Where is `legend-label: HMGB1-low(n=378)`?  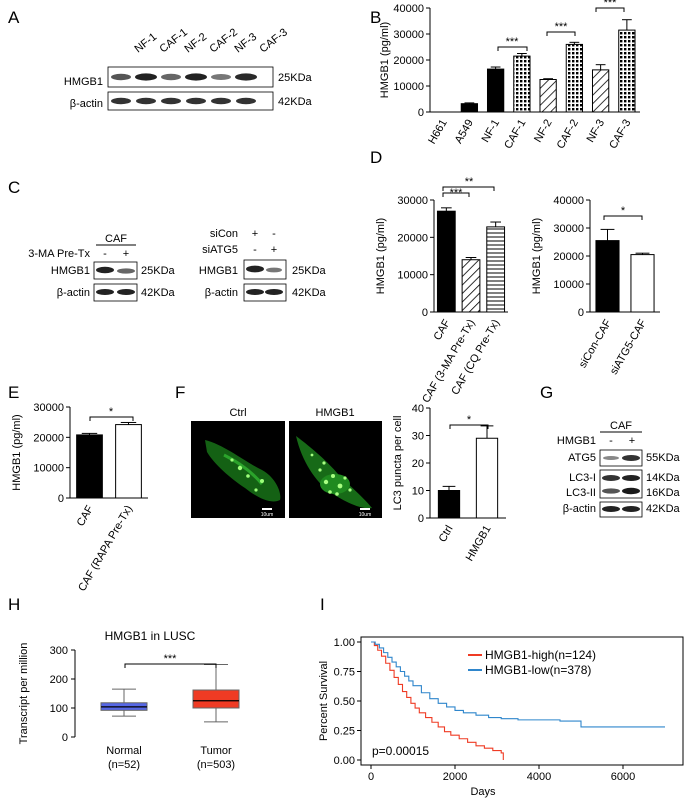
legend-label: HMGB1-low(n=378) is located at coordinates (538, 670).